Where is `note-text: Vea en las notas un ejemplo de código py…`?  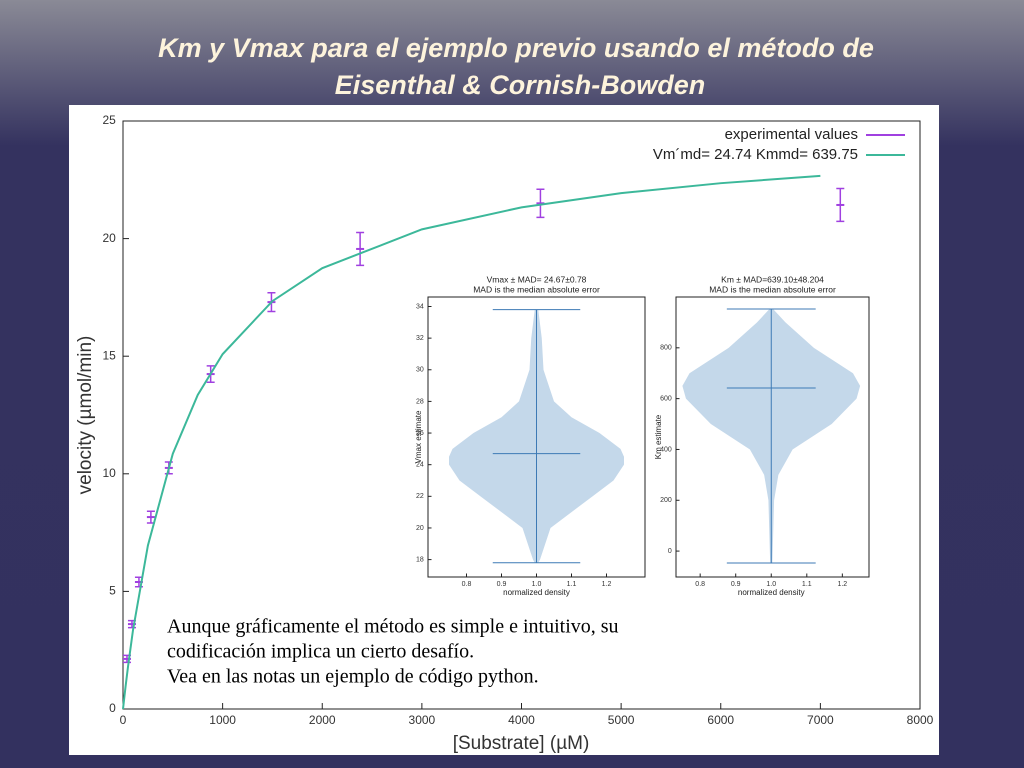 note-text: Vea en las notas un ejemplo de código py… is located at coordinates (353, 677).